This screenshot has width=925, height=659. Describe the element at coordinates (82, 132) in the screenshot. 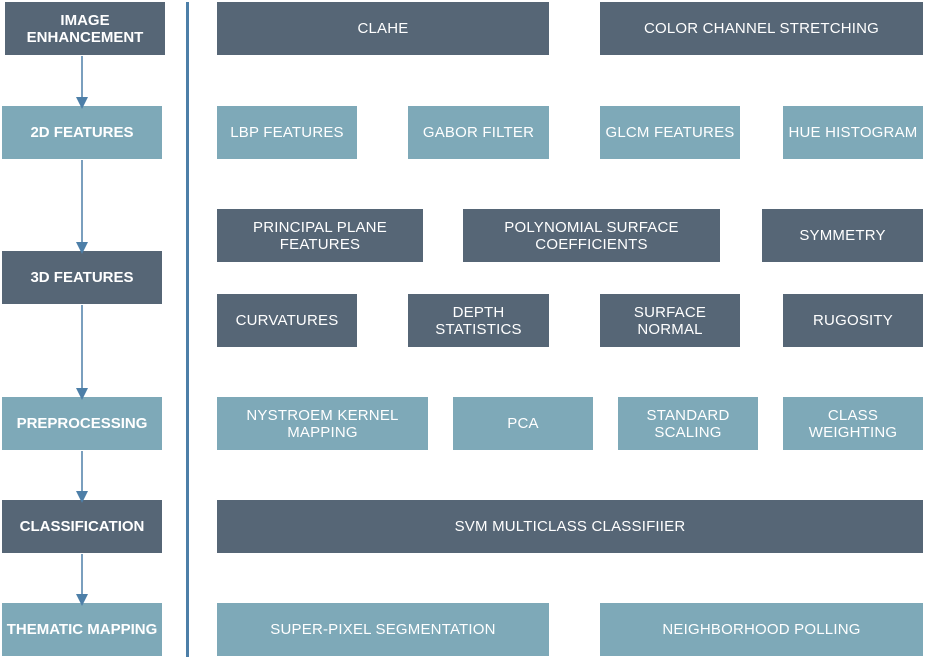

I see `stage-2d-features: 2D FEATURES` at that location.